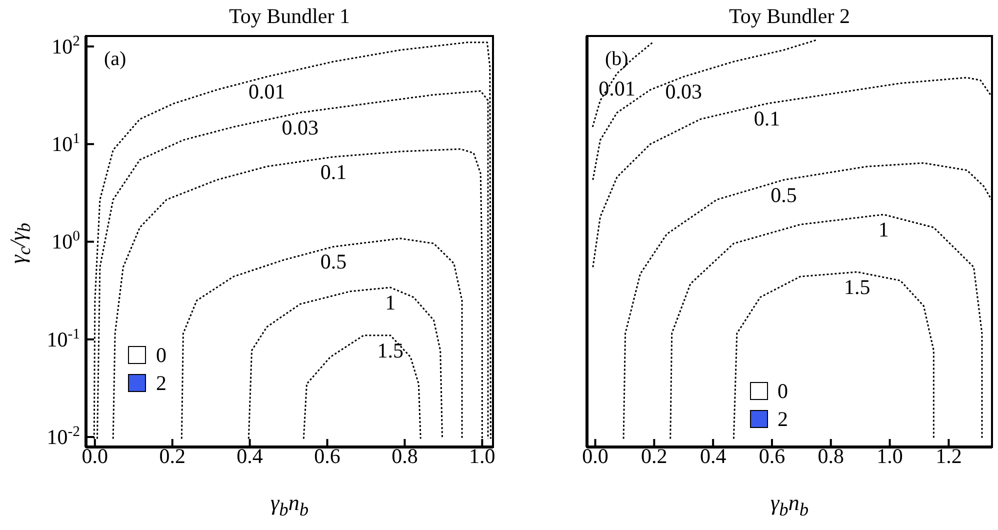 The image size is (998, 530). Describe the element at coordinates (949, 456) in the screenshot. I see `x-tick-label: 1.2` at that location.